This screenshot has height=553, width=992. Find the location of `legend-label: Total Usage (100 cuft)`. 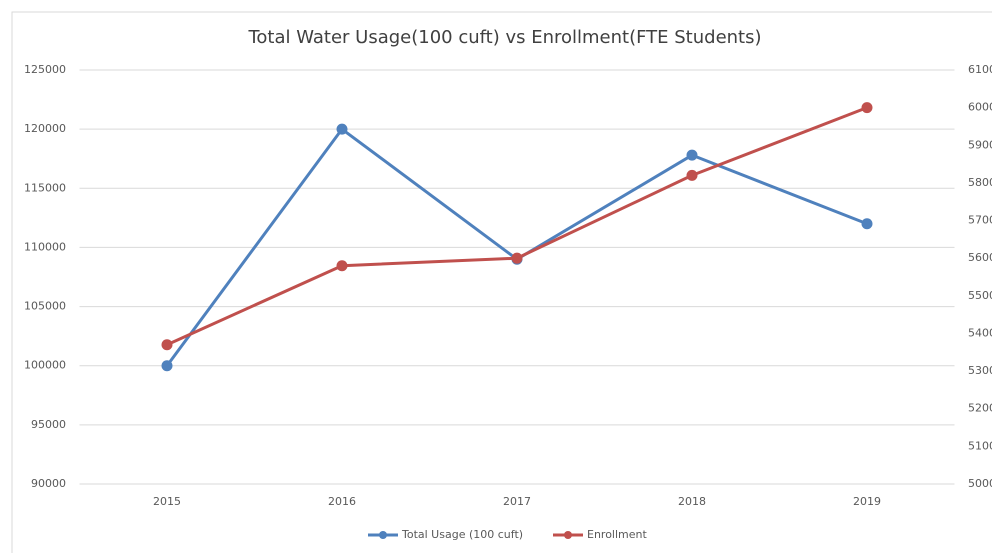

legend-label: Total Usage (100 cuft) is located at coordinates (462, 534).